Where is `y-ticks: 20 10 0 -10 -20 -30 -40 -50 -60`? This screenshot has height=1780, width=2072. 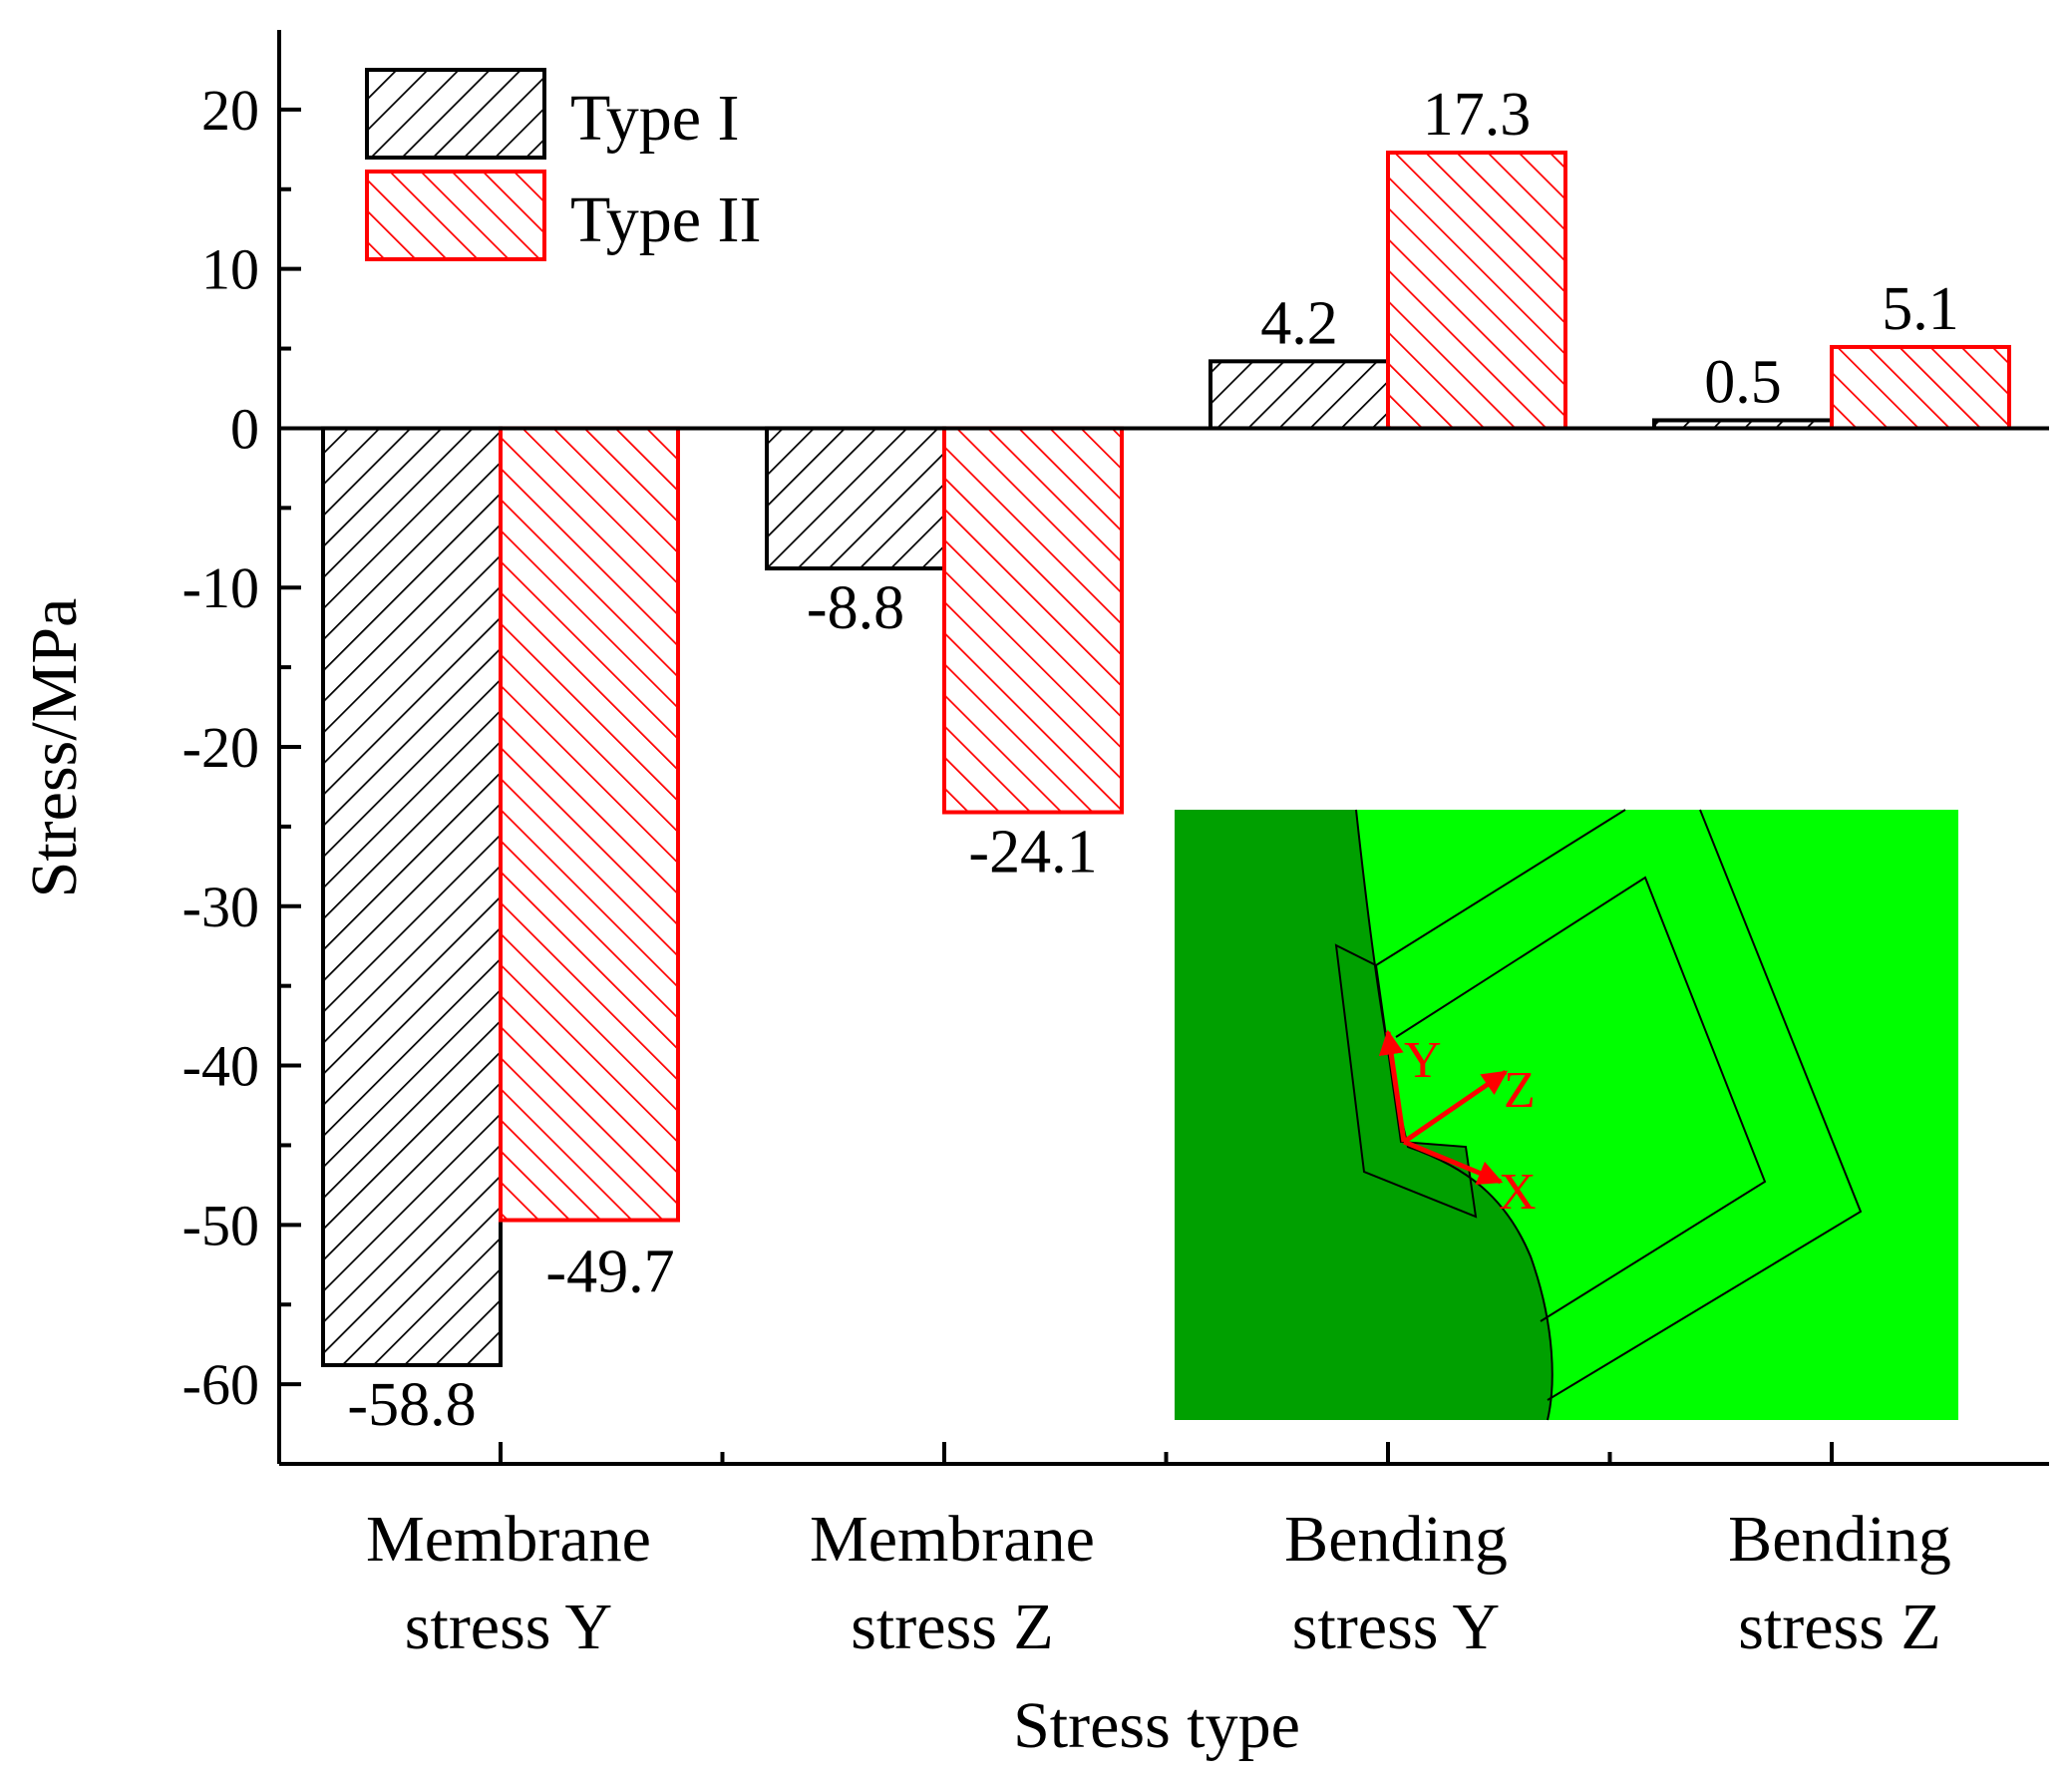
y-ticks: 20 10 0 -10 -20 -30 -40 -50 -60 is located at coordinates (241, 748).